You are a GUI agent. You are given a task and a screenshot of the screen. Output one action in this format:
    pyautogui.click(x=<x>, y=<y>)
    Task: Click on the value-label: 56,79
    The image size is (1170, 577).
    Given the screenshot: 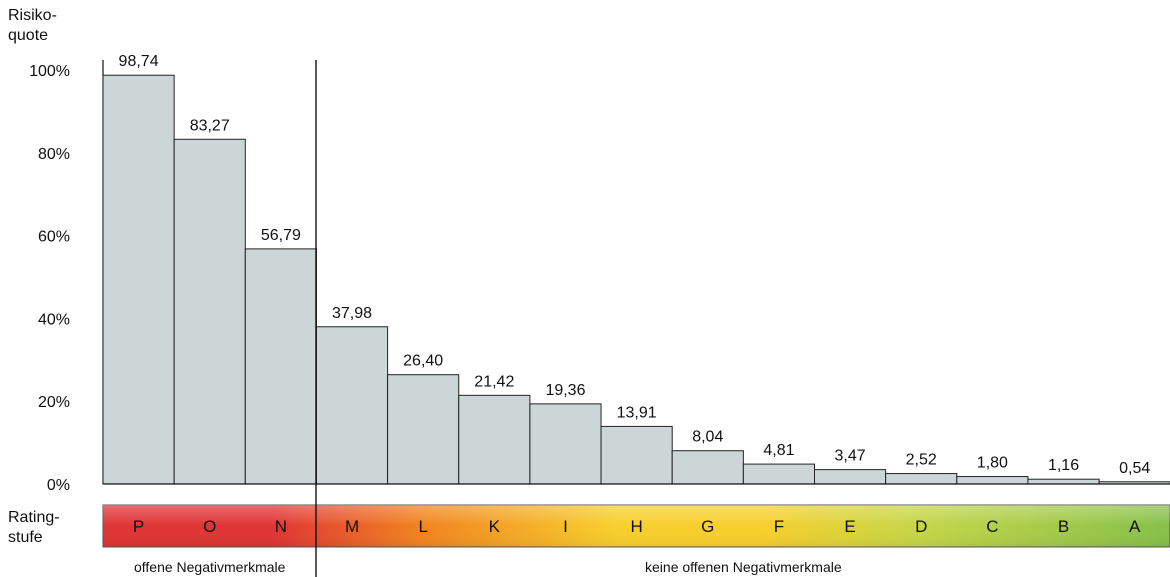 What is the action you would take?
    pyautogui.click(x=281, y=235)
    